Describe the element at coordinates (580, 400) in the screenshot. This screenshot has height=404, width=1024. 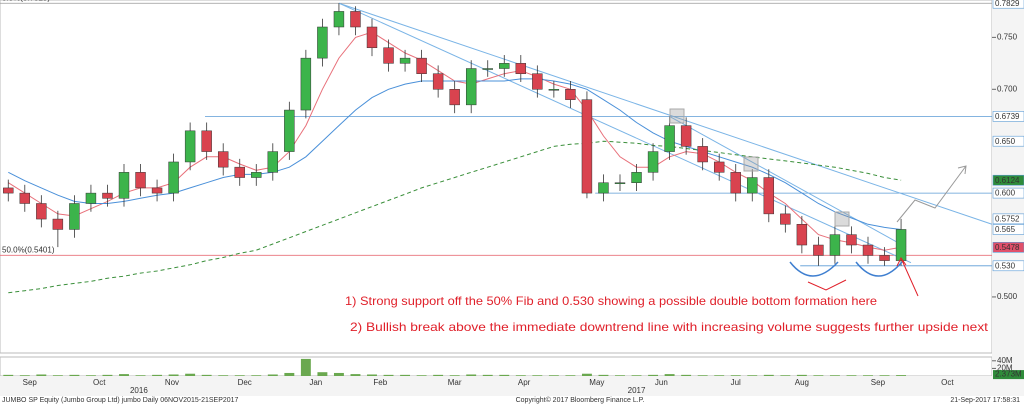
I see `footer-center: Copyright© 2017 Bloomberg Finance L.P.` at that location.